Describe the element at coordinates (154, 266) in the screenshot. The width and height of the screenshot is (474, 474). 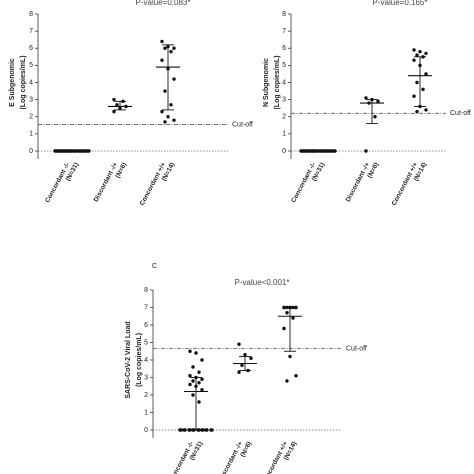
I see `panel-label: C` at that location.